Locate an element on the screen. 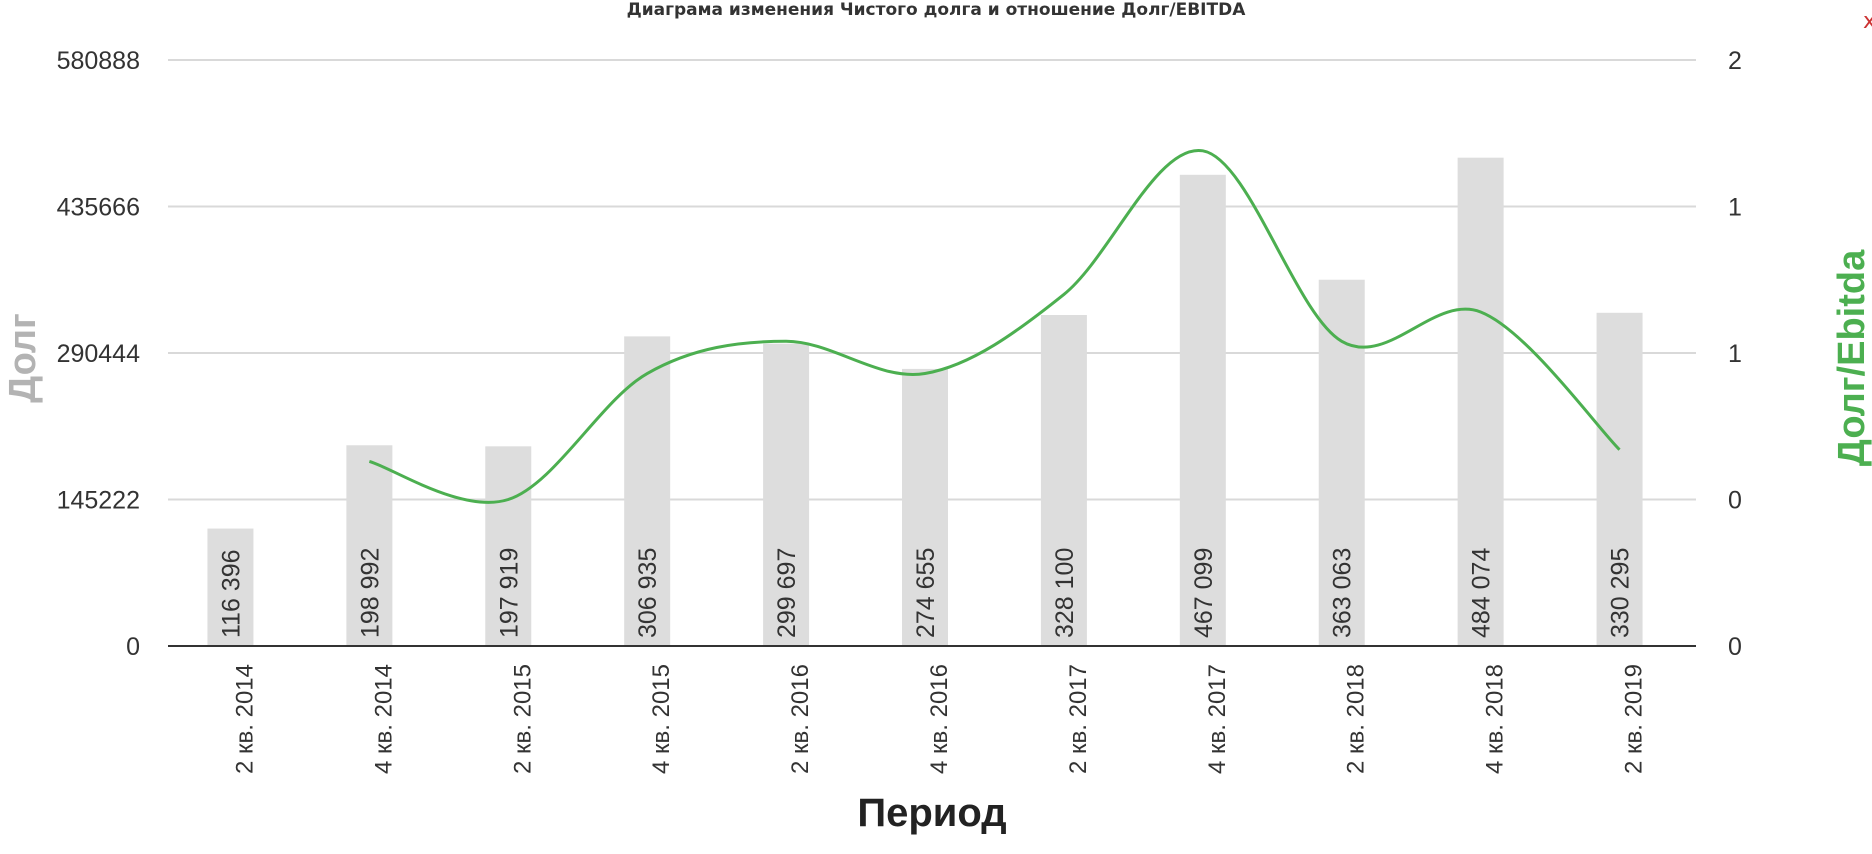 Image resolution: width=1872 pixels, height=854 pixels. y2-tick-label: 2 is located at coordinates (1735, 61).